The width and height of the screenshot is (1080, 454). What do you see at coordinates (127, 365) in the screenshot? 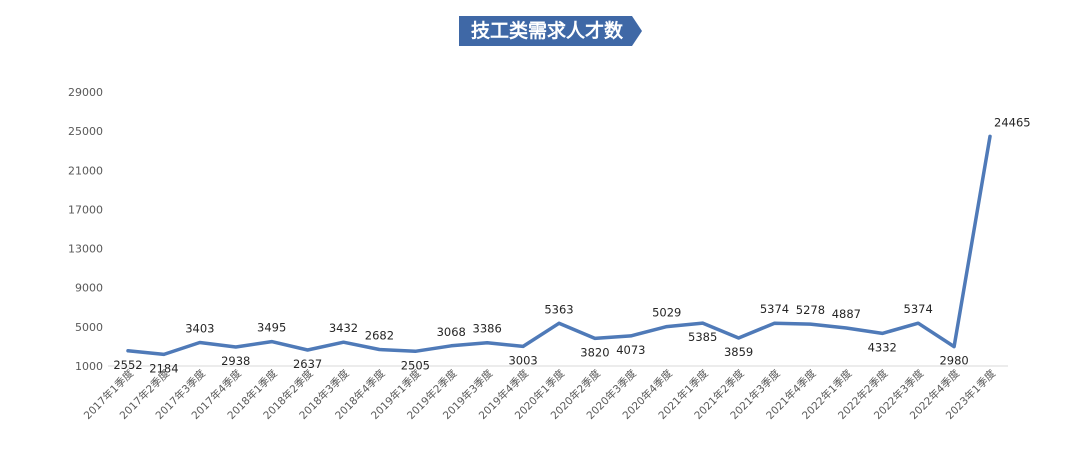
I see `data-label: 2552` at bounding box center [127, 365].